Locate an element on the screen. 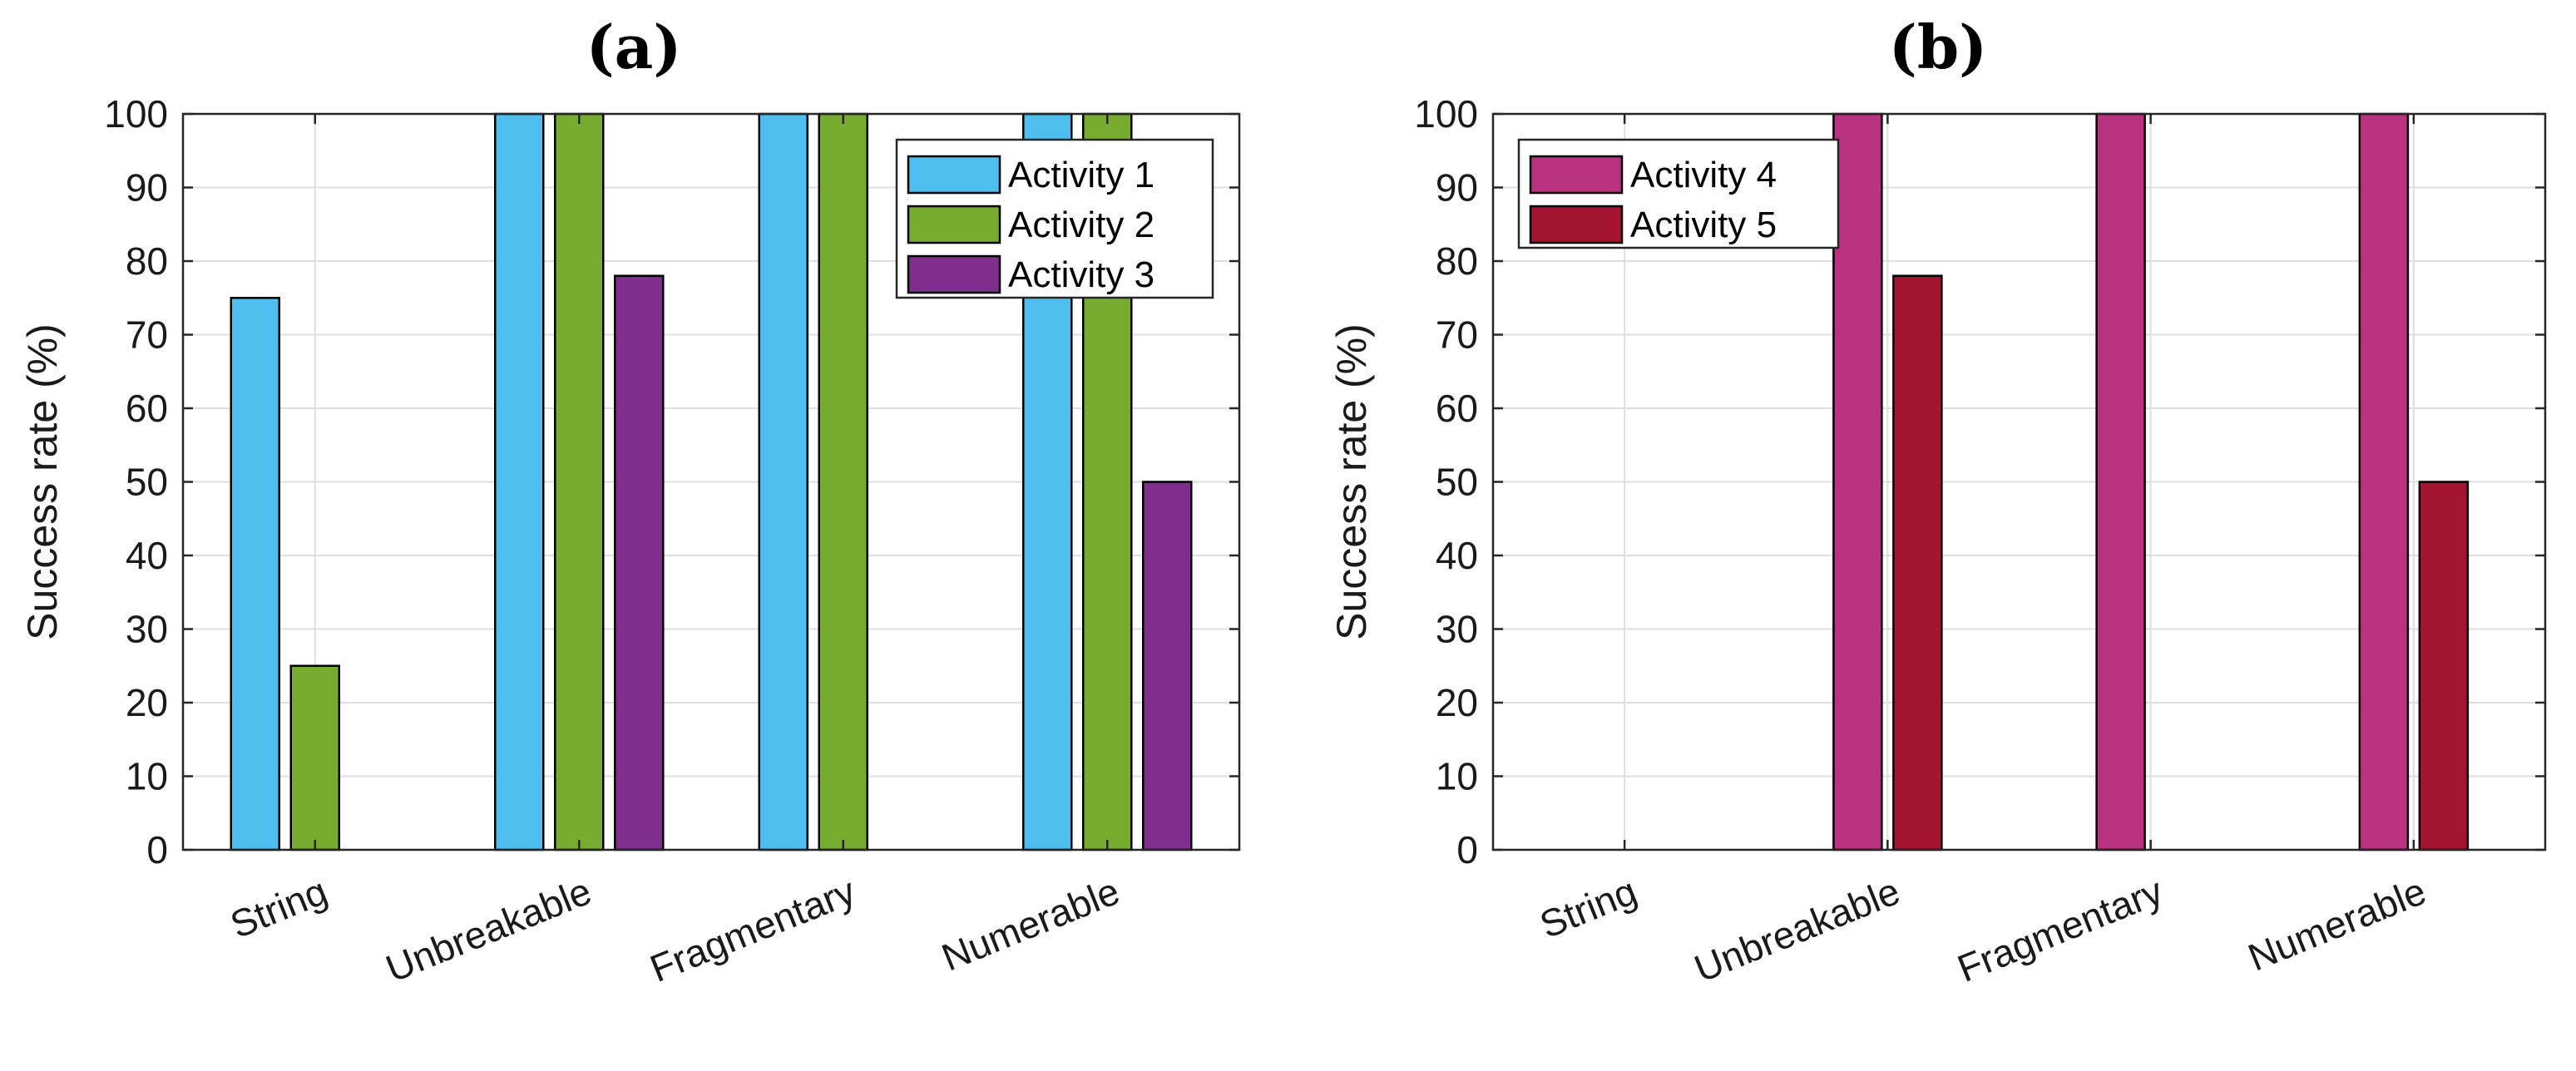  bar-activity-2-fragmentary is located at coordinates (843, 481).